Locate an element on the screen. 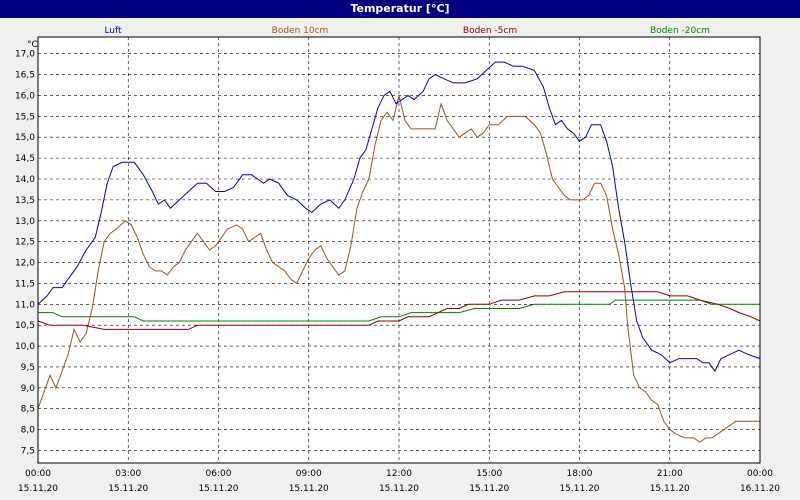 Image resolution: width=800 pixels, height=500 pixels. series-line-boden-20cm is located at coordinates (399, 310).